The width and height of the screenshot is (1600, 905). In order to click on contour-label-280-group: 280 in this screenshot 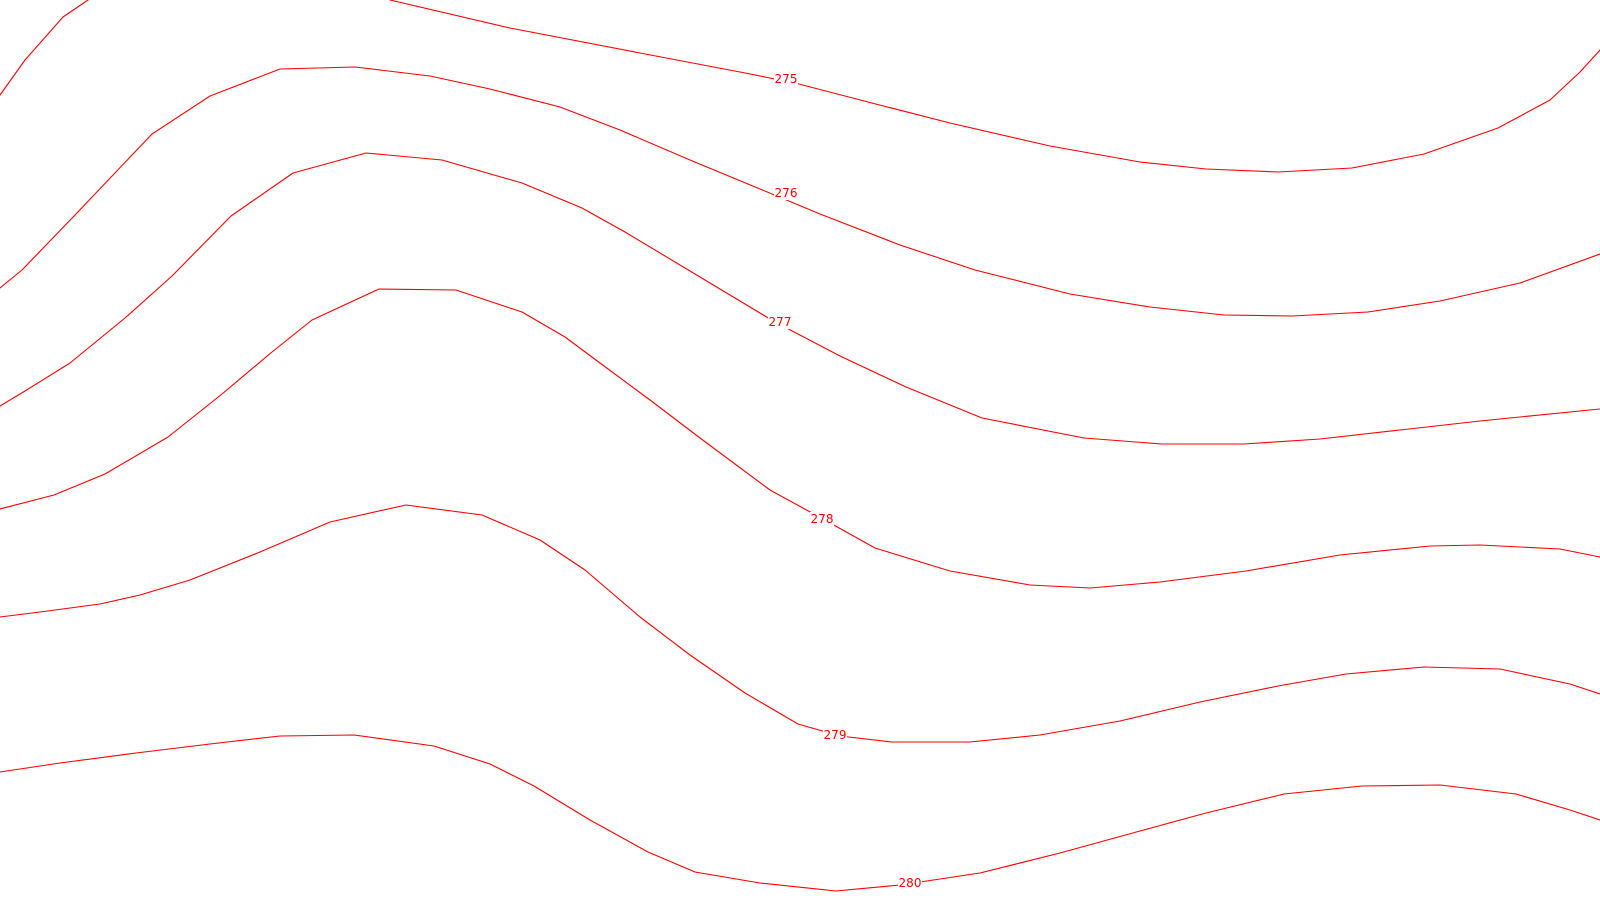, I will do `click(910, 883)`.